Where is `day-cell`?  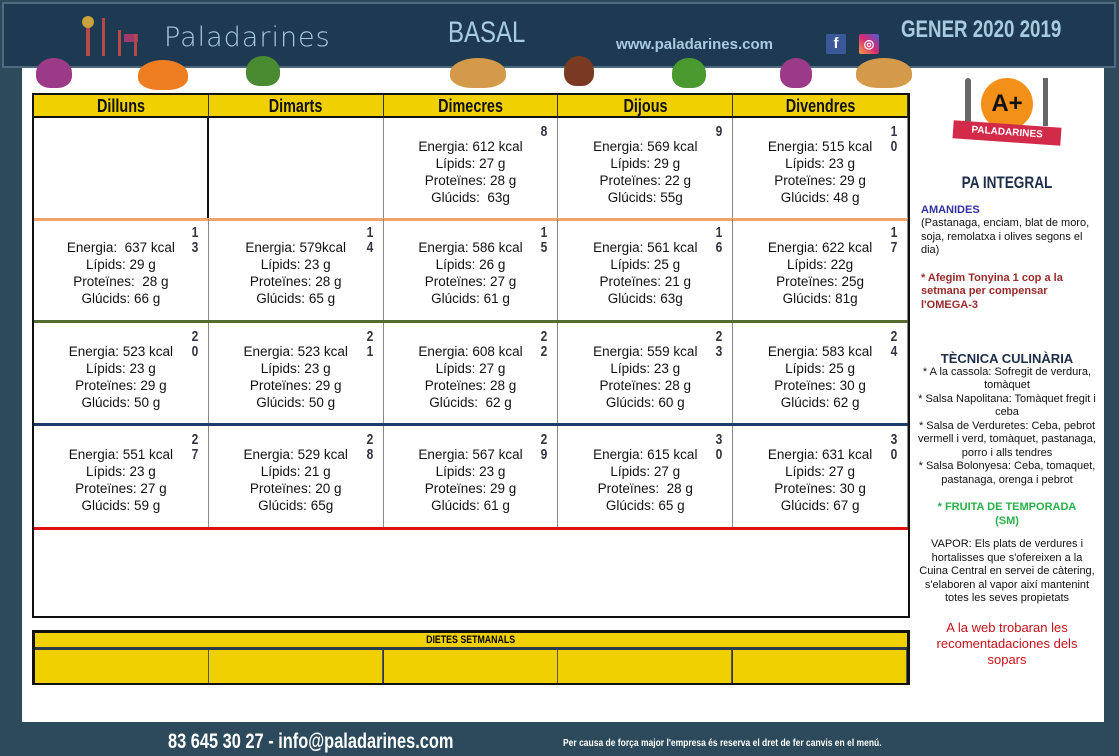 day-cell is located at coordinates (121, 168).